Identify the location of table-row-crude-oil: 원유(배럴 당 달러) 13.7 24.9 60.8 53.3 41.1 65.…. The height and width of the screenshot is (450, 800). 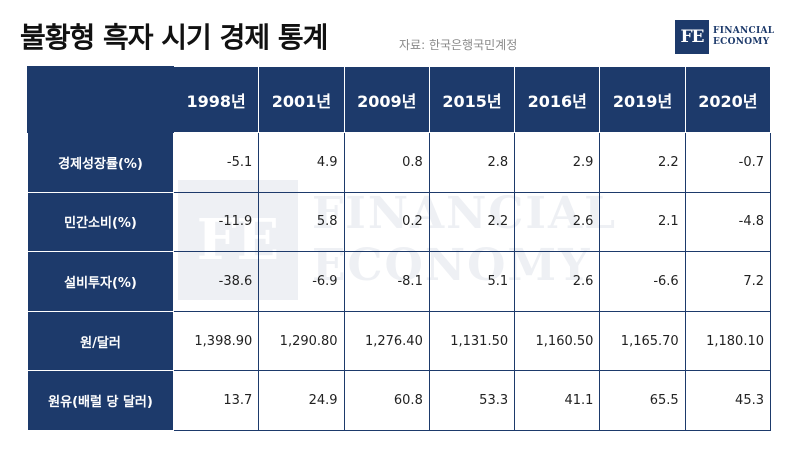
(399, 400).